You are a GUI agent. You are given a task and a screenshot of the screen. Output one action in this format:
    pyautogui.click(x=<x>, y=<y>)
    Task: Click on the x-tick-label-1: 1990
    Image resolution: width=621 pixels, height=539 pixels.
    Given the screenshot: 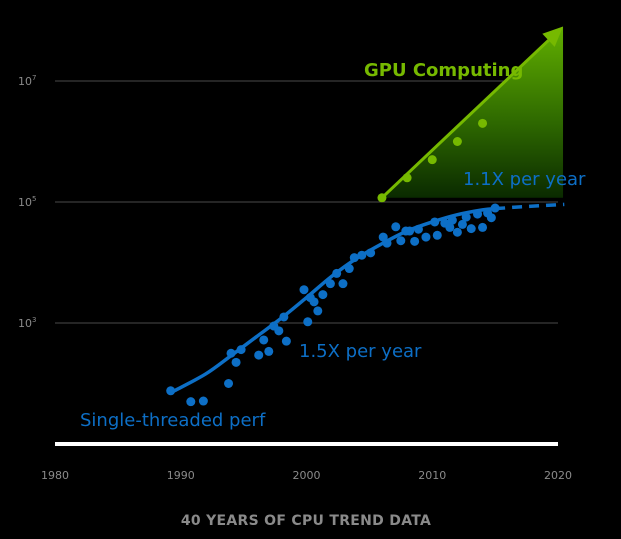 What is the action you would take?
    pyautogui.click(x=181, y=475)
    